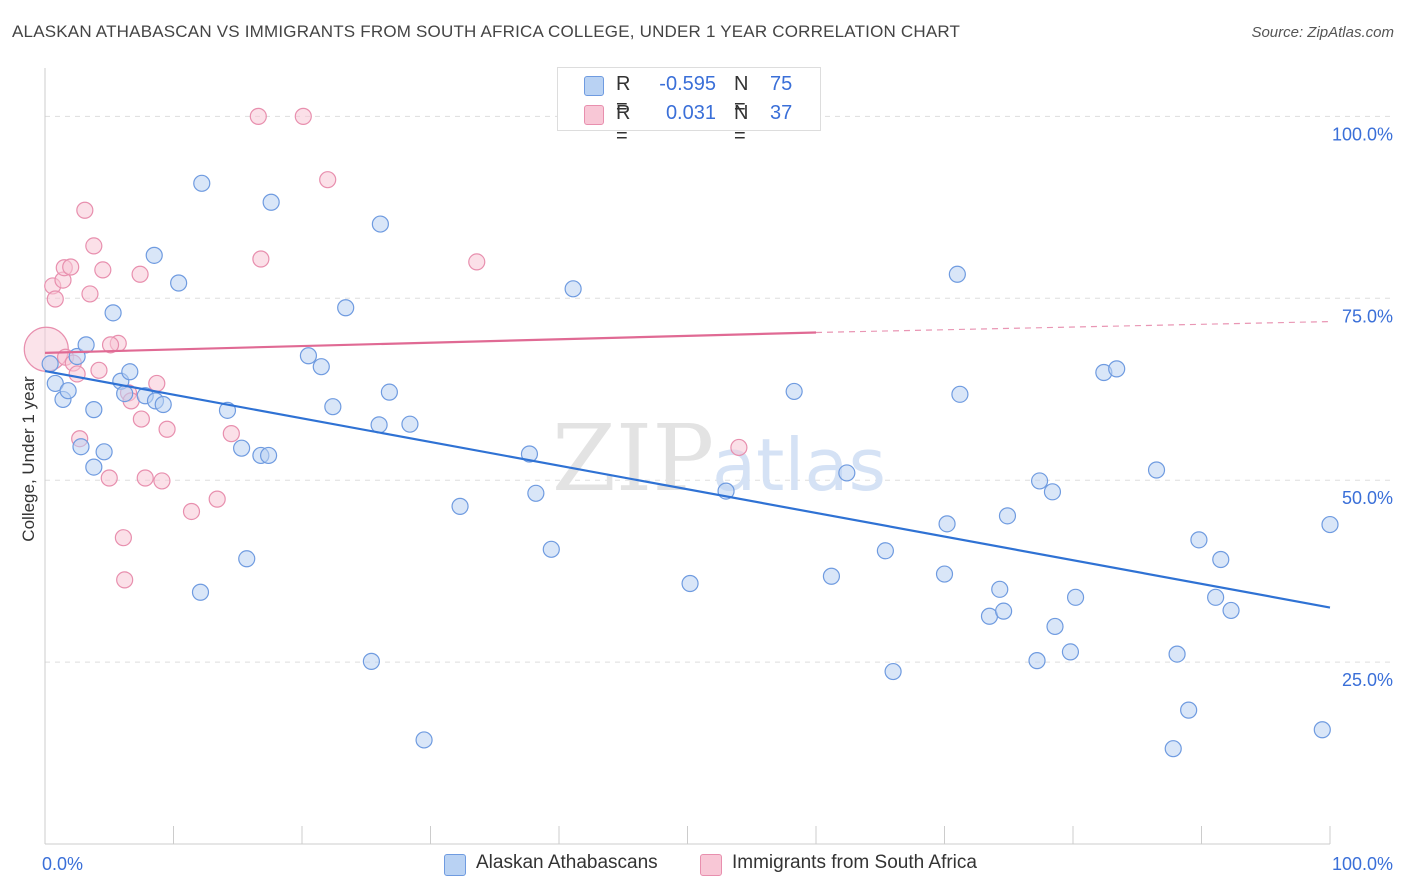 The height and width of the screenshot is (892, 1406). What do you see at coordinates (854, 862) in the screenshot?
I see `legend-label: Immigrants from South Africa` at bounding box center [854, 862].